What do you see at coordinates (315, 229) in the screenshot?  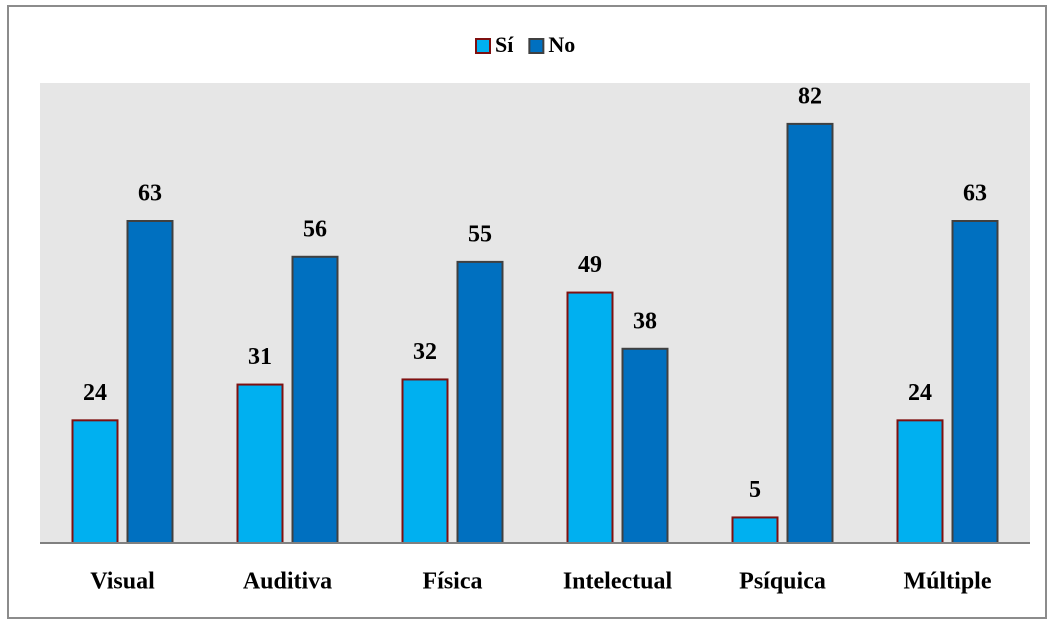 I see `data-label: 56` at bounding box center [315, 229].